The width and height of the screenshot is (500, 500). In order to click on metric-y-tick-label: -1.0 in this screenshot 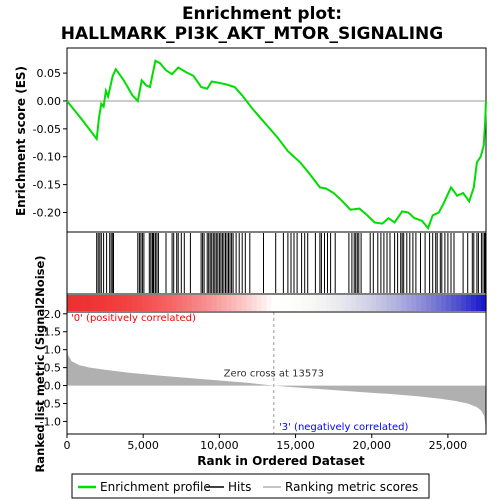, I will do `click(50, 421)`.